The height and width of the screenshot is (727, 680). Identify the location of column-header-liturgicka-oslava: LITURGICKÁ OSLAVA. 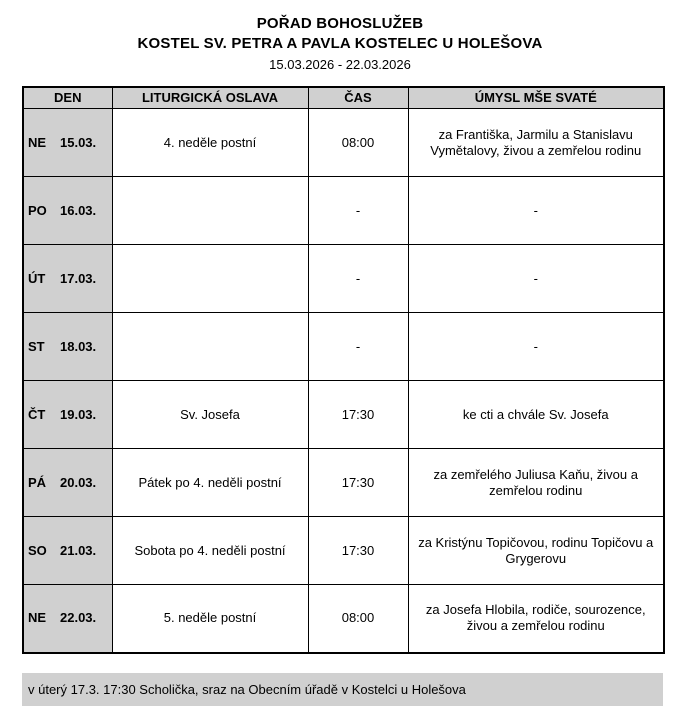
(210, 97).